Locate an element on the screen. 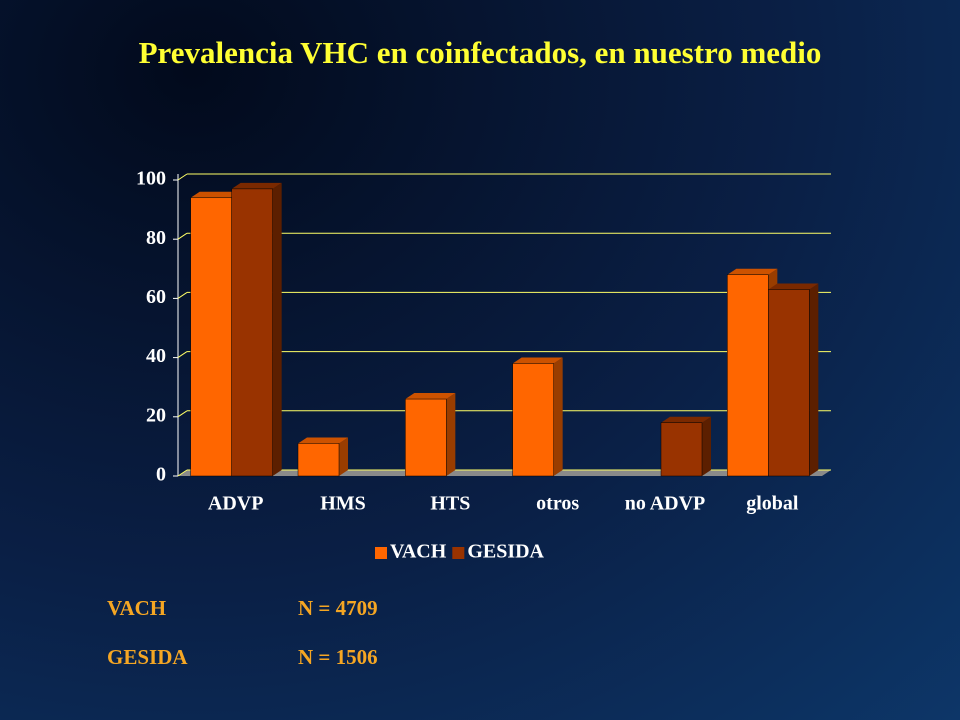 The image size is (960, 720). y-tick-label: 60 is located at coordinates (156, 297).